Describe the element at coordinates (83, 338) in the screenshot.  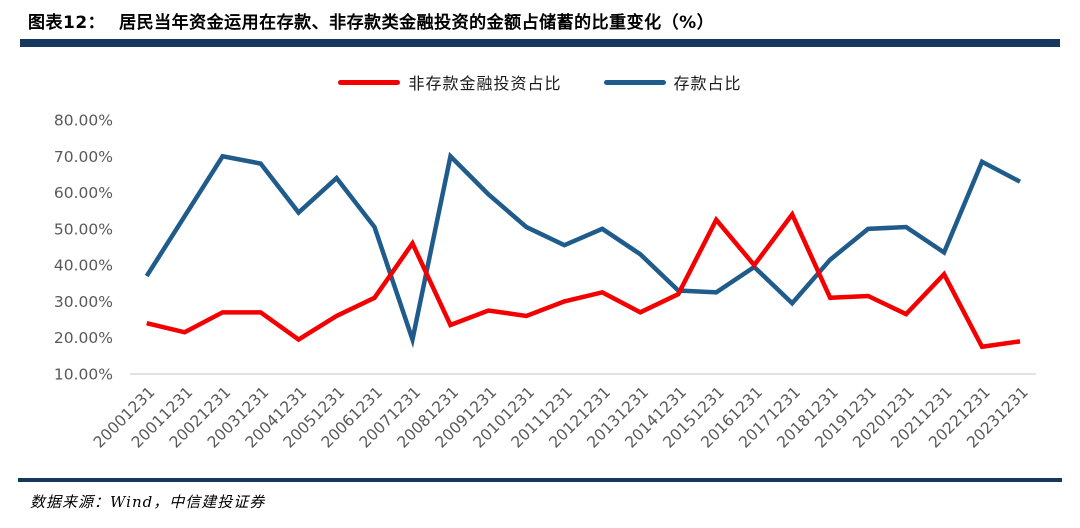
I see `y-tick-label: 20.00%` at that location.